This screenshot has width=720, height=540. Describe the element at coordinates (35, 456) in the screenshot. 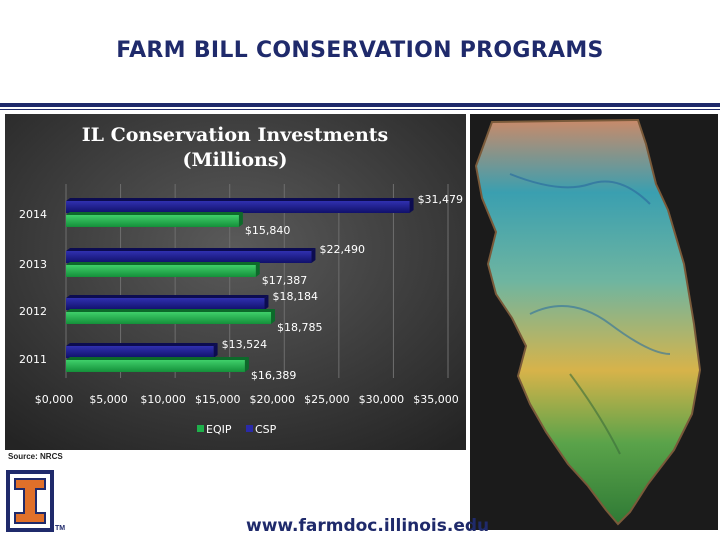

I see `source-note: Source: NRCS` at that location.